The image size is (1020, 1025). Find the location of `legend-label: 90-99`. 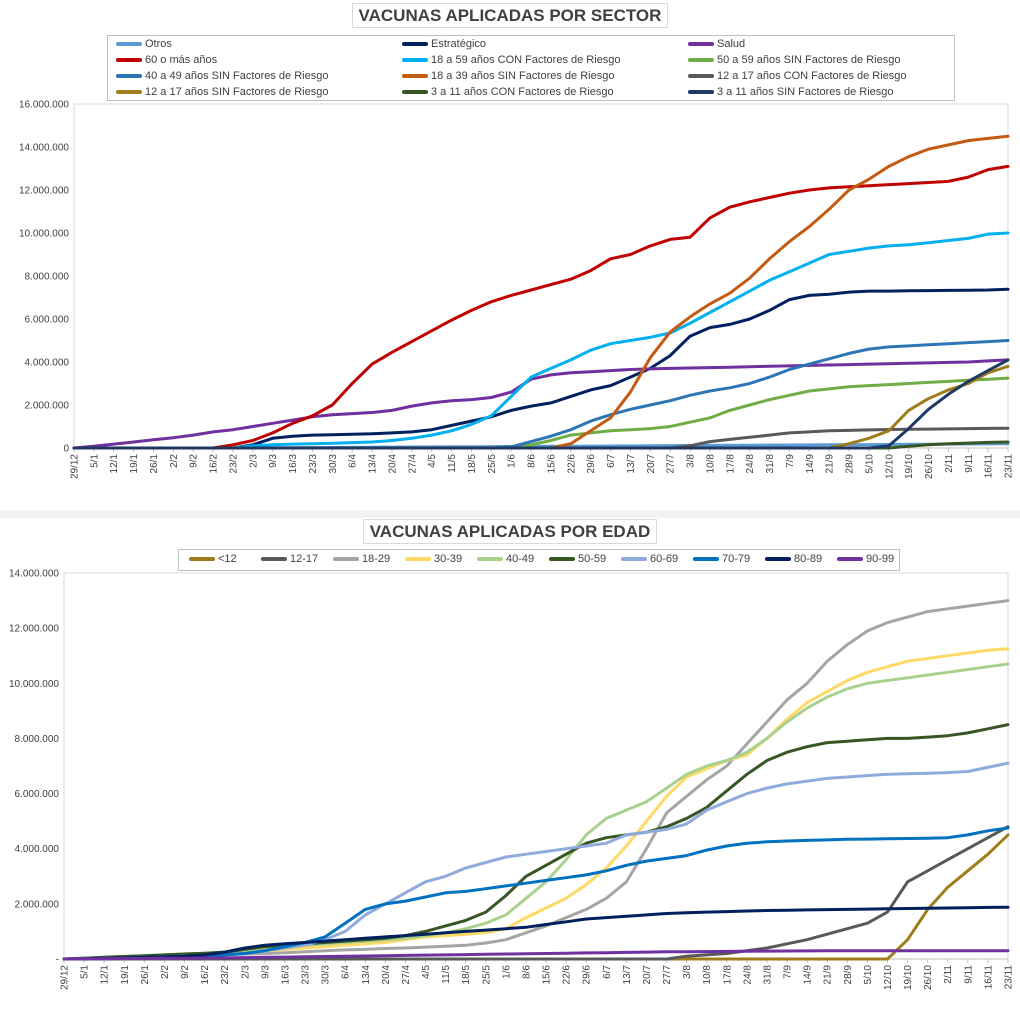

legend-label: 90-99 is located at coordinates (880, 559).